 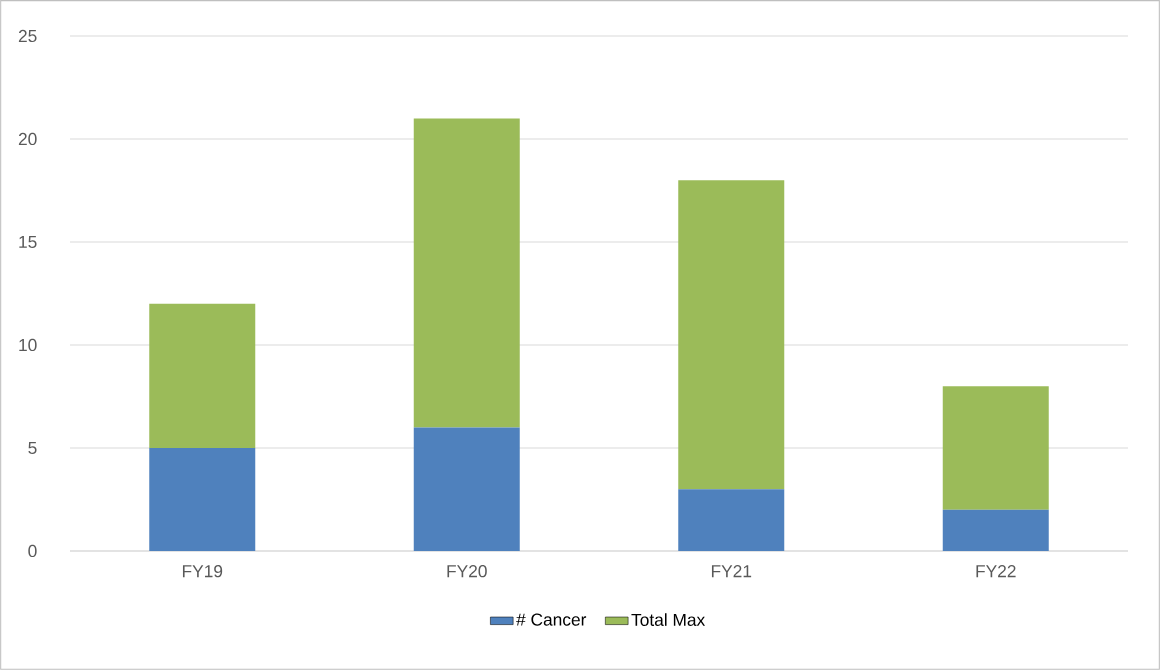 What do you see at coordinates (551, 619) in the screenshot?
I see `legend-label: # Cancer` at bounding box center [551, 619].